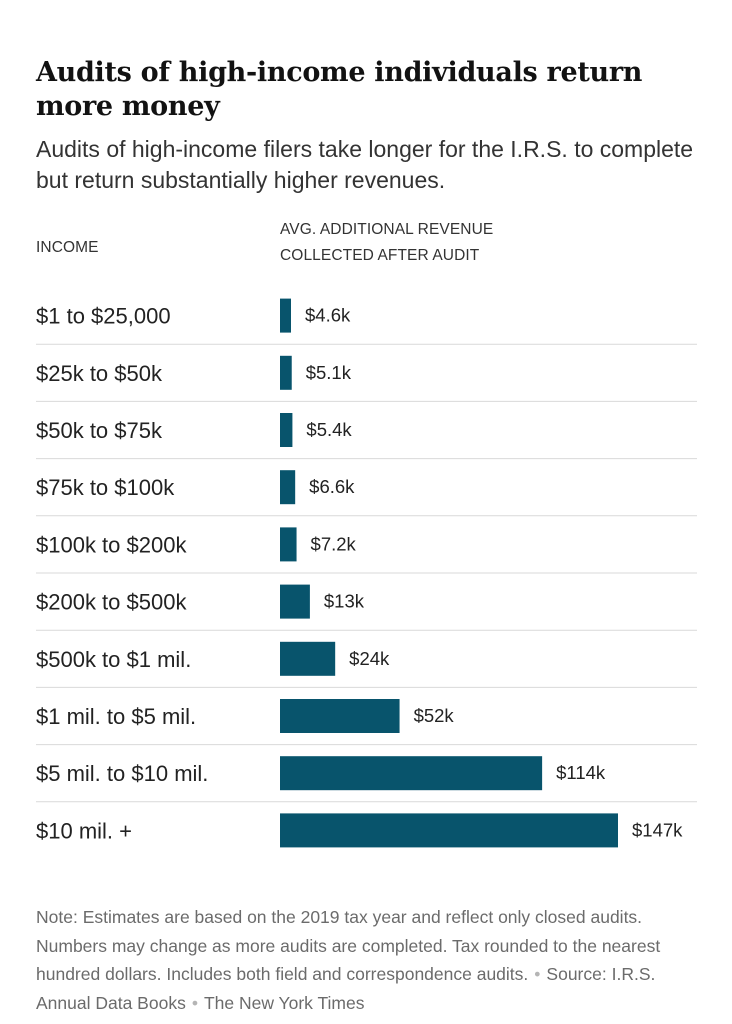 This screenshot has width=732, height=1024. I want to click on value-label: $24k, so click(369, 658).